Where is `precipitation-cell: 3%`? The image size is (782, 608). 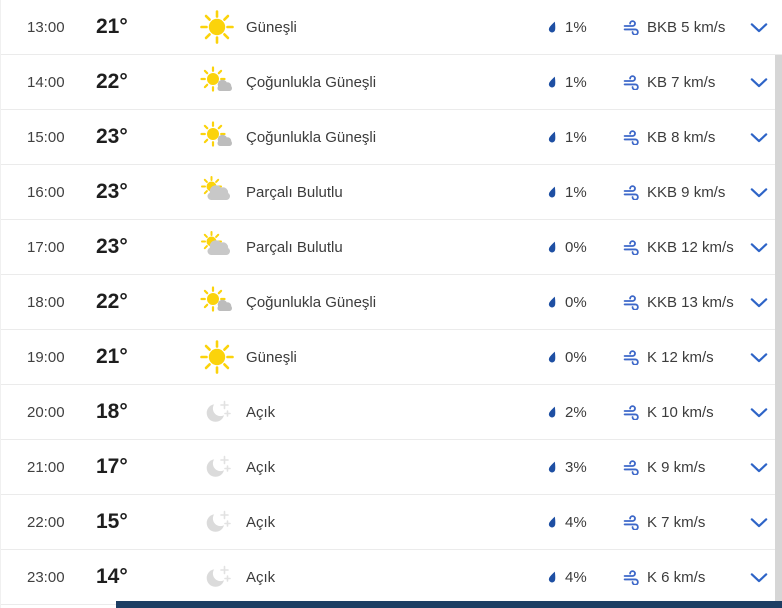
precipitation-cell: 3% is located at coordinates (566, 467).